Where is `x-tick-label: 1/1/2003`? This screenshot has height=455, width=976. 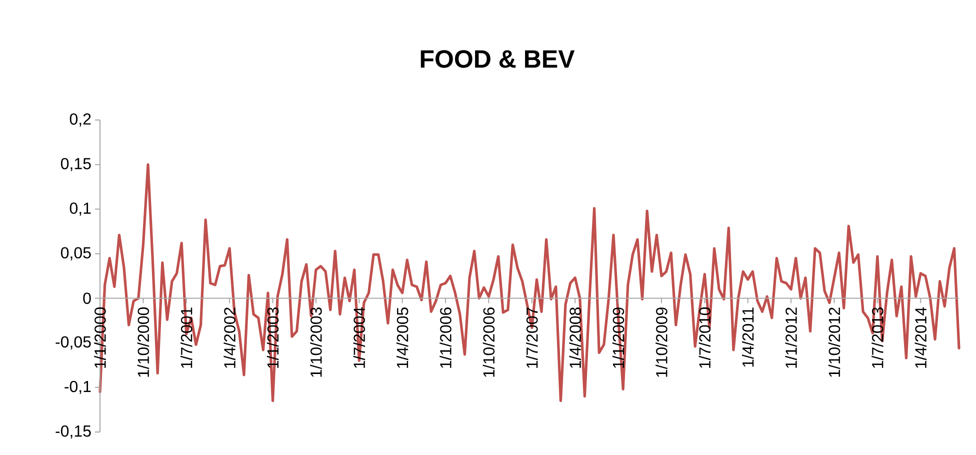
x-tick-label: 1/1/2003 is located at coordinates (272, 338).